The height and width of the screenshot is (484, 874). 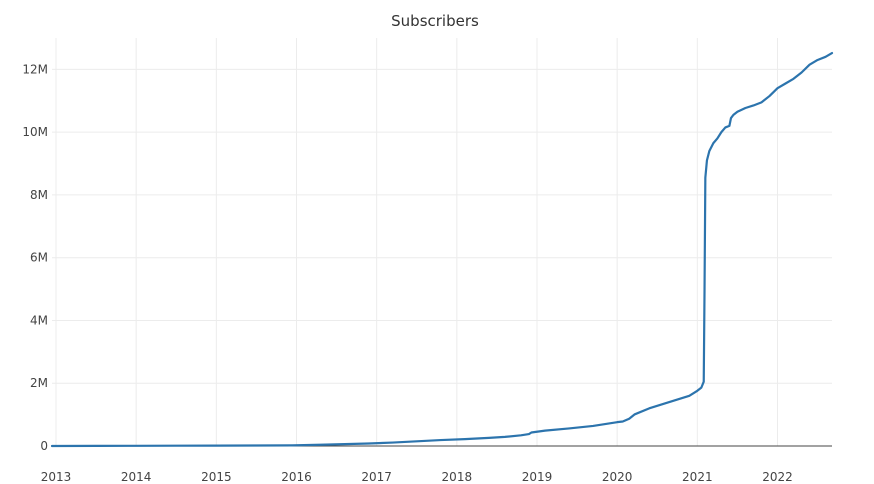 What do you see at coordinates (617, 477) in the screenshot?
I see `x-tick-label-2020: 2020` at bounding box center [617, 477].